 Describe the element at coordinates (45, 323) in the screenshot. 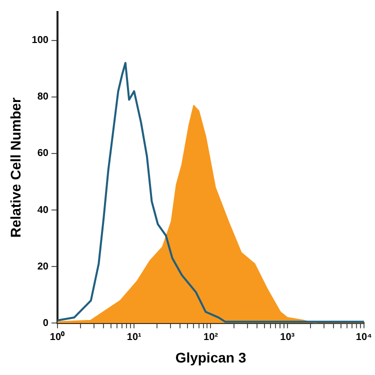

I see `y-tick-label: 0` at that location.